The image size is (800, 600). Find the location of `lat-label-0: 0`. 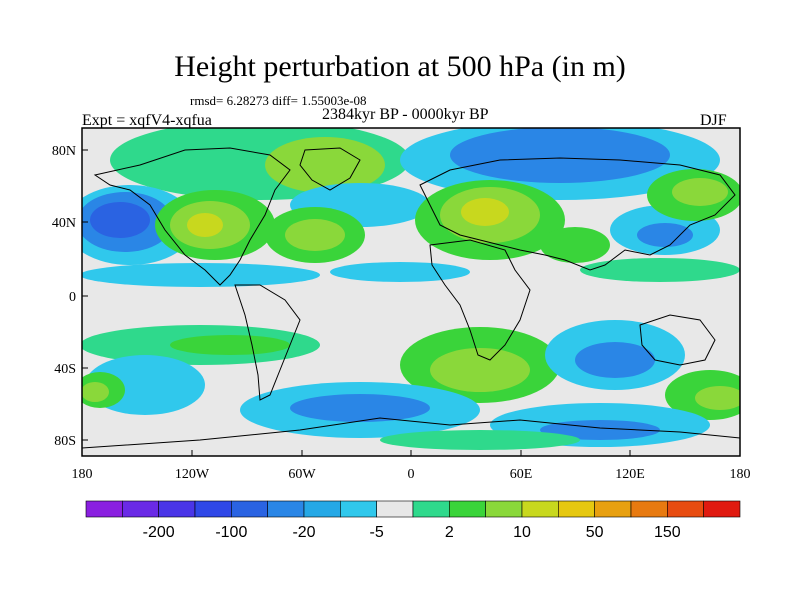

lat-label-0: 0 is located at coordinates (72, 297).